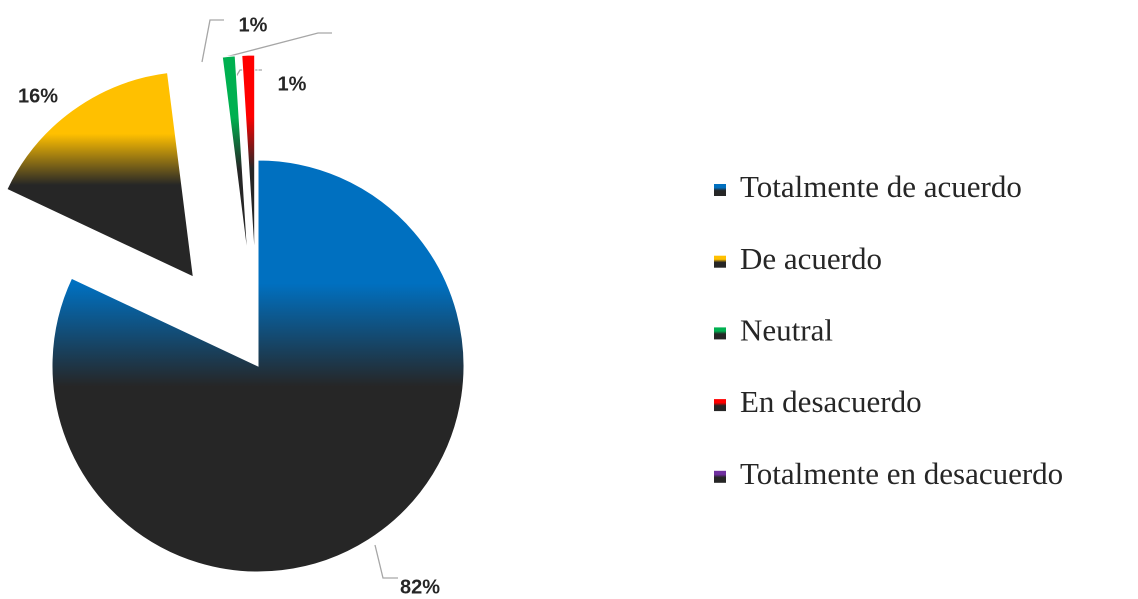  What do you see at coordinates (881, 186) in the screenshot?
I see `legend-label: Totalmente de acuerdo` at bounding box center [881, 186].